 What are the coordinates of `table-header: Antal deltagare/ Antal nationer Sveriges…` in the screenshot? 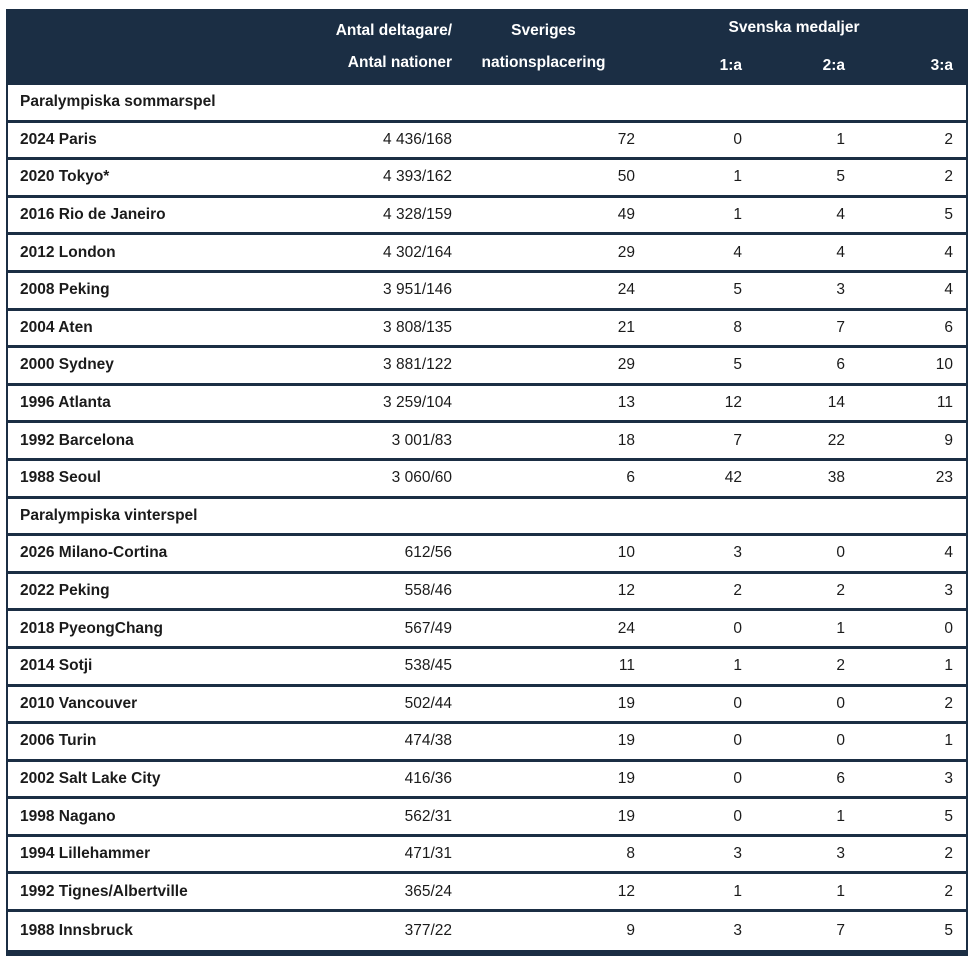 It's located at (487, 47).